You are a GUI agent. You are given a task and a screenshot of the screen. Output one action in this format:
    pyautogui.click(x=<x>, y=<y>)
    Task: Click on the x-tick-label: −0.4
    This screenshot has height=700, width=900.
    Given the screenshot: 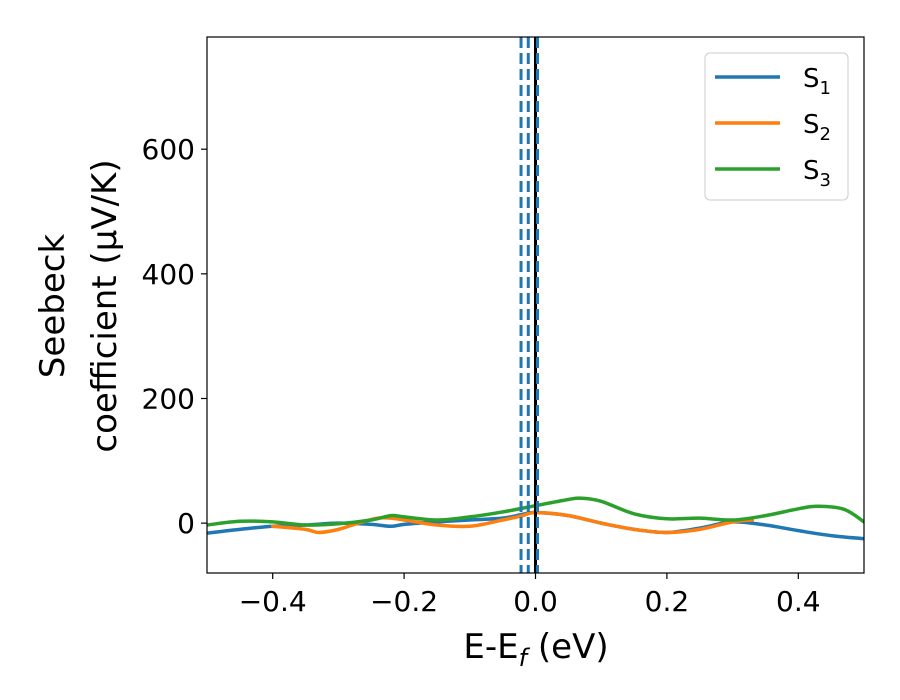 What is the action you would take?
    pyautogui.click(x=273, y=601)
    